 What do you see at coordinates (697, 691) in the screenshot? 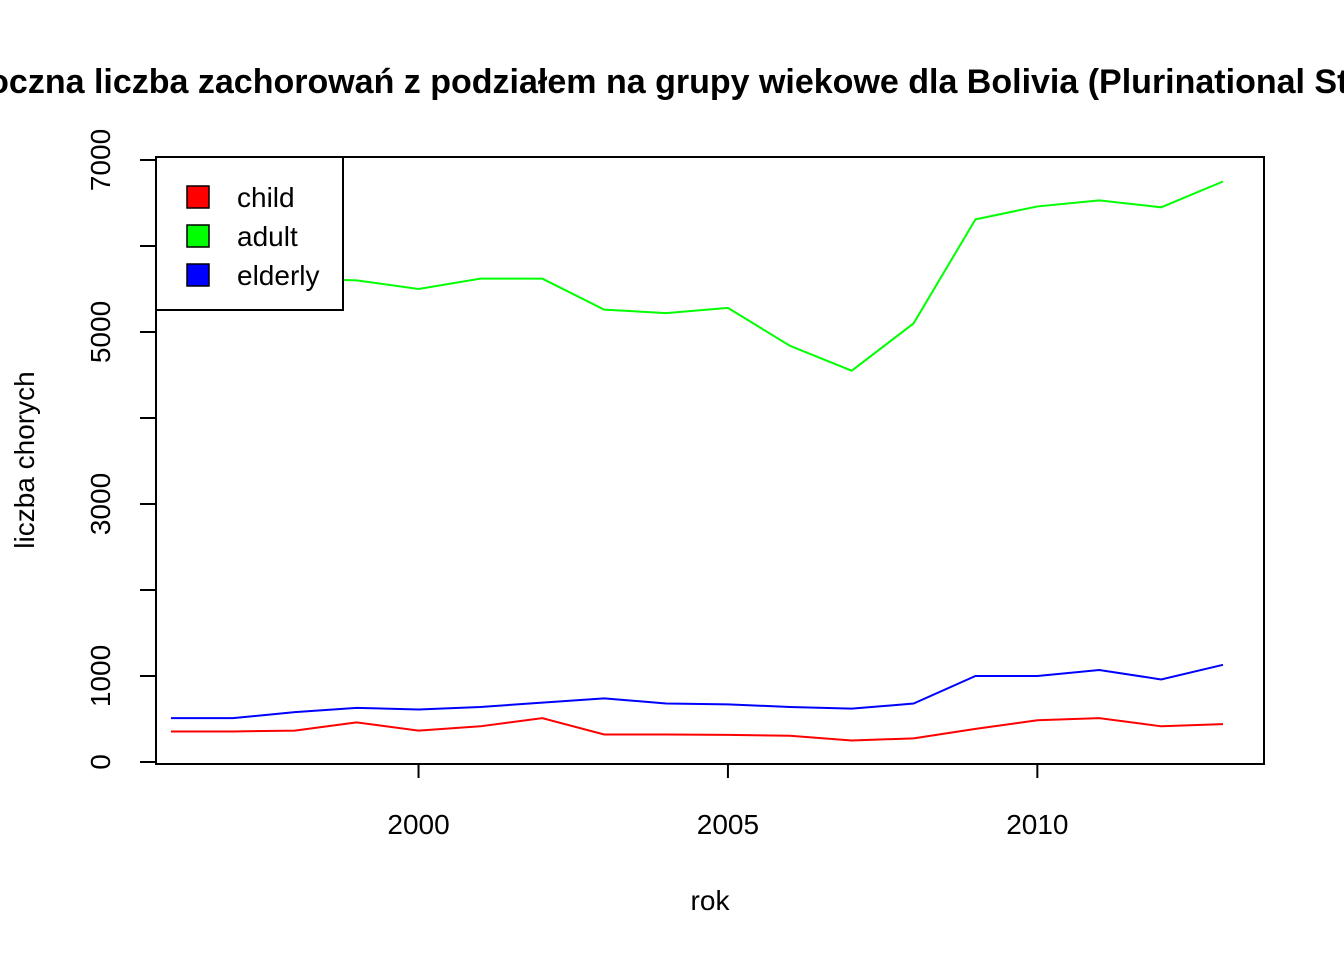
I see `series-line-elderly` at bounding box center [697, 691].